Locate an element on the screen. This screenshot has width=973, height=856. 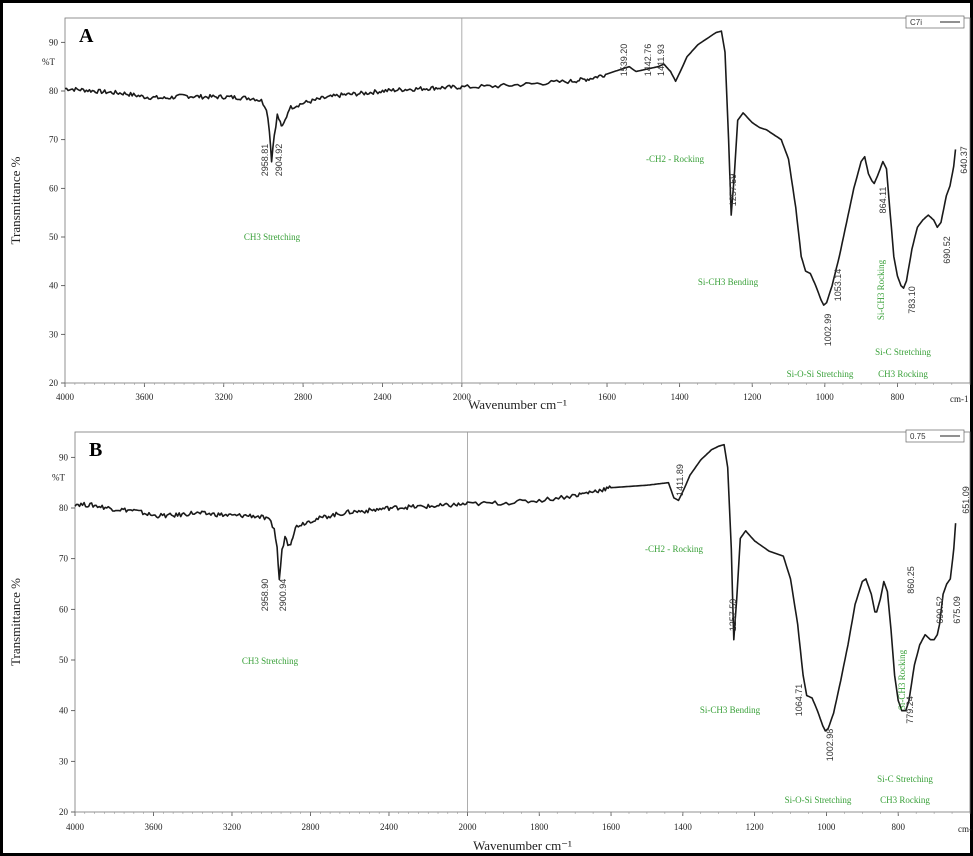
peak-label: 1442.76 is located at coordinates (648, 60).